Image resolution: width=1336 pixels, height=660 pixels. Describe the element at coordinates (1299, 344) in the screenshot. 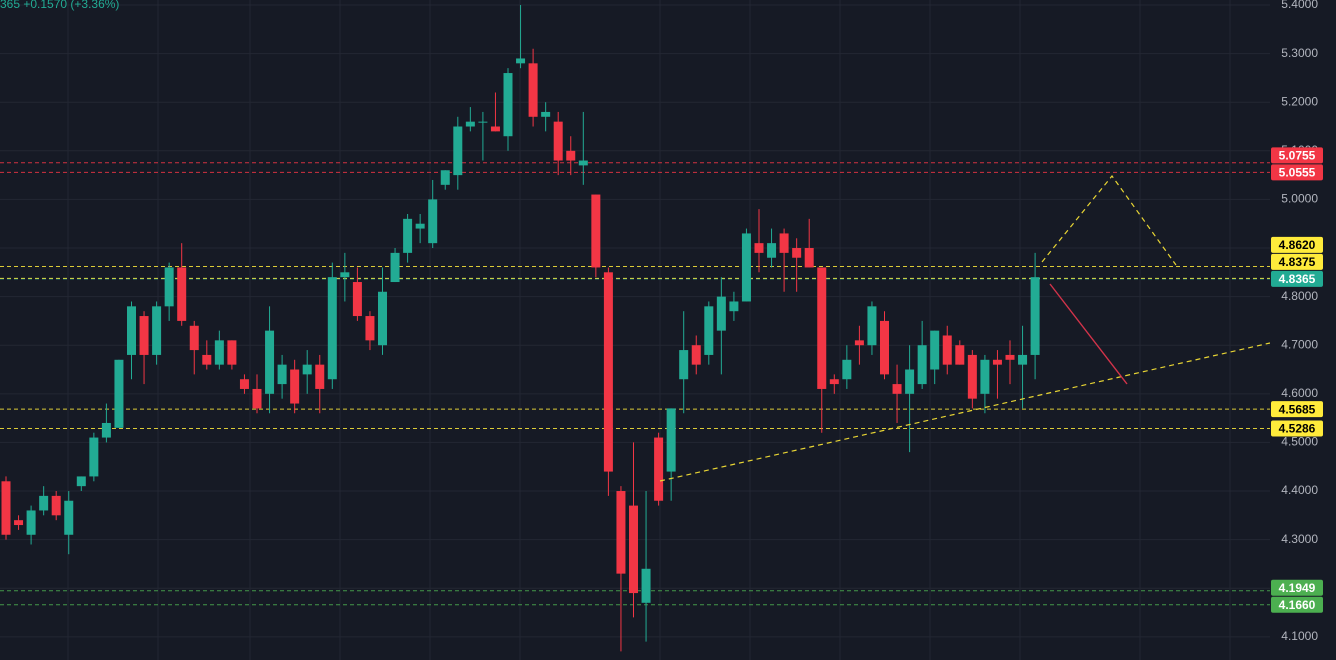

I see `y-tick-label: 4.7000` at that location.